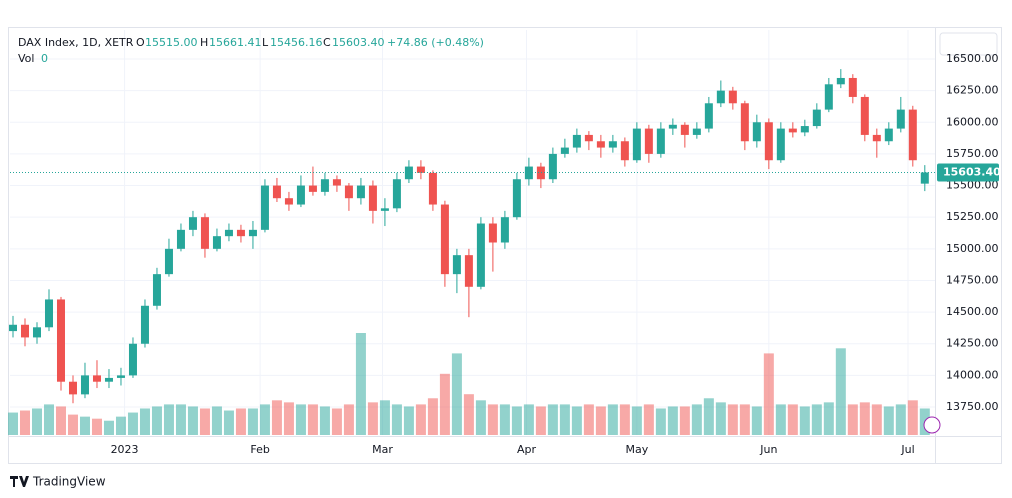 The width and height of the screenshot is (1012, 498). I want to click on x-tick-label: Jun, so click(768, 449).